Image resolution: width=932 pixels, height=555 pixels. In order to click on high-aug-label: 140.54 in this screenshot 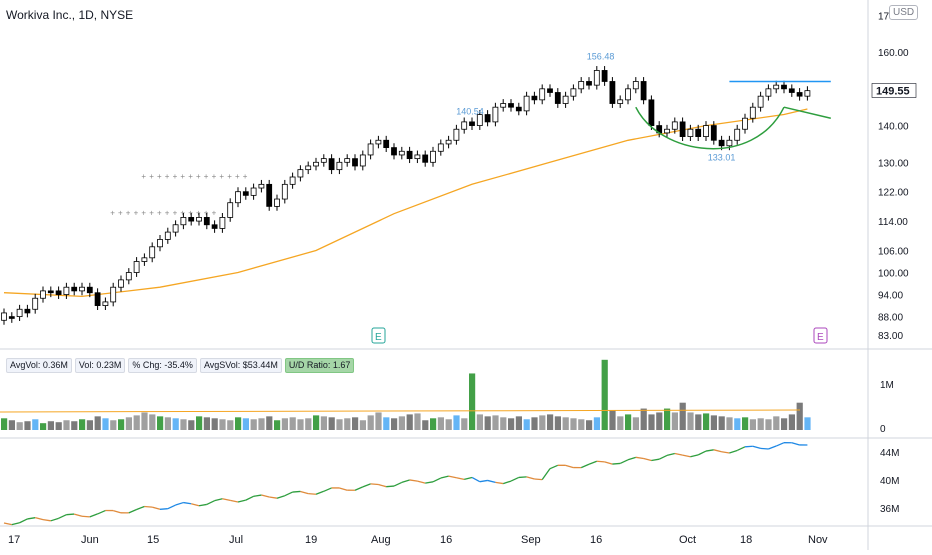, I will do `click(470, 112)`.